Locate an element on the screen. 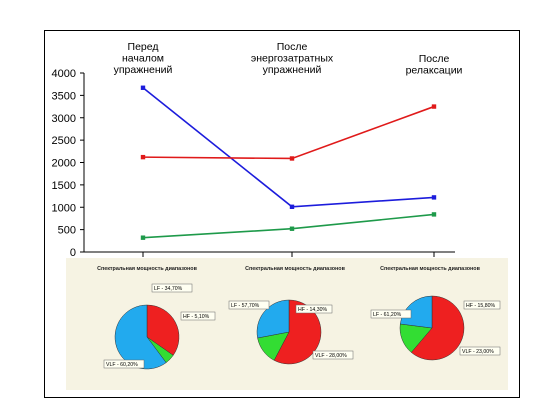  phase-label: Перед началом упражнений is located at coordinates (143, 58).